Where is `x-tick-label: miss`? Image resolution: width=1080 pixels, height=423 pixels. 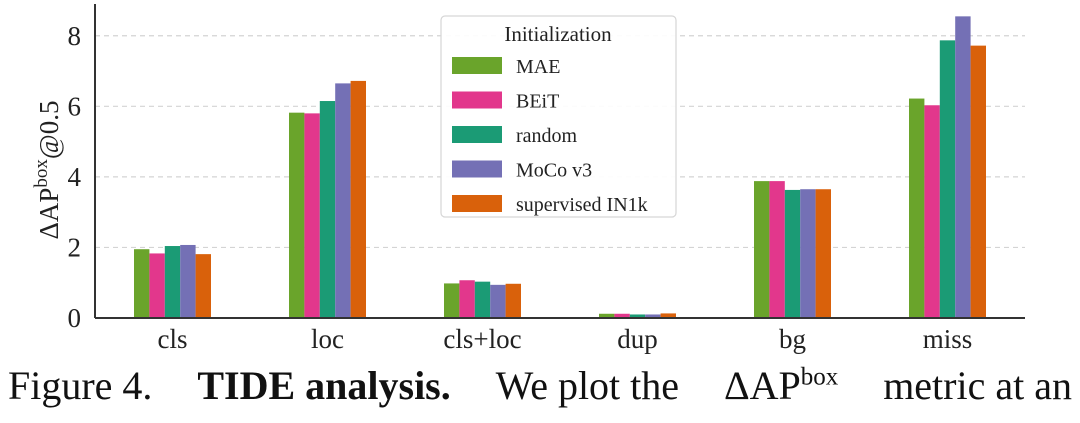
x-tick-label: miss is located at coordinates (948, 339).